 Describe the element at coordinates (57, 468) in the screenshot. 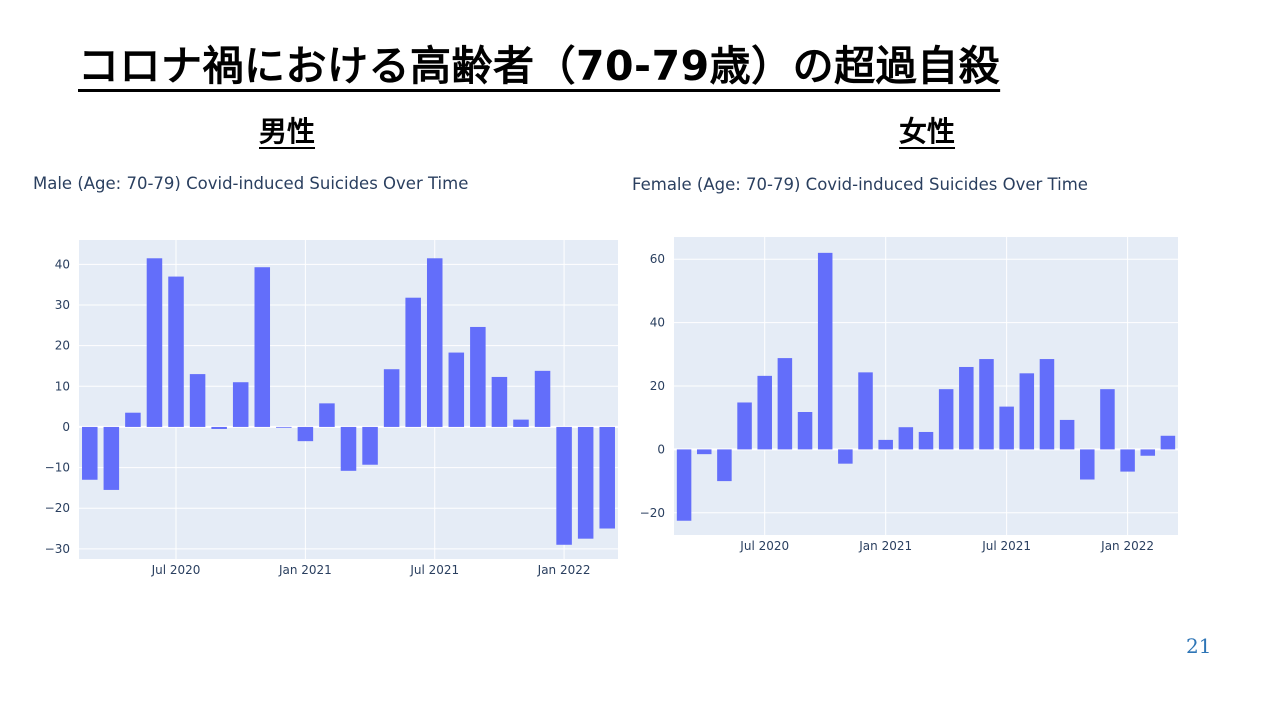

I see `male-ytick-label: −10` at that location.